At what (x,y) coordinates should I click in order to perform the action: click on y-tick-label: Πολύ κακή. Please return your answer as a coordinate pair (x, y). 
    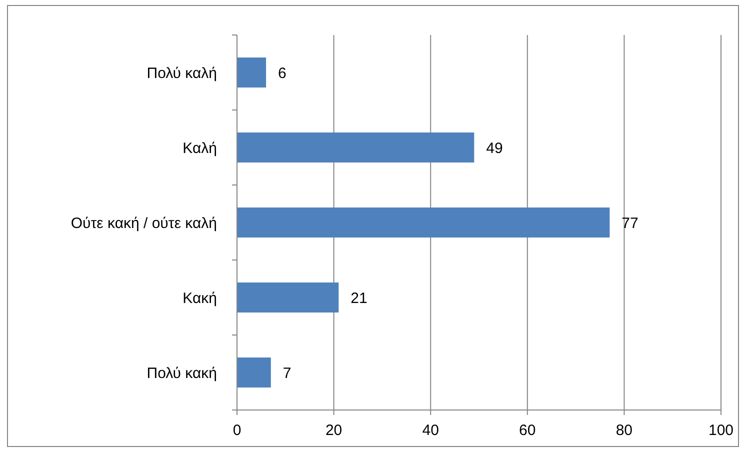
    Looking at the image, I should click on (181, 373).